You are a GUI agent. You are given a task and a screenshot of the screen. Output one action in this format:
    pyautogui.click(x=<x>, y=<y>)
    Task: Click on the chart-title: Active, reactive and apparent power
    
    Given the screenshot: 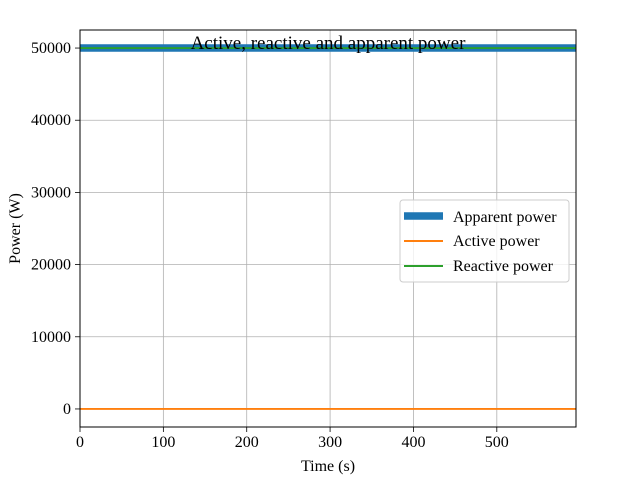 What is the action you would take?
    pyautogui.click(x=329, y=43)
    